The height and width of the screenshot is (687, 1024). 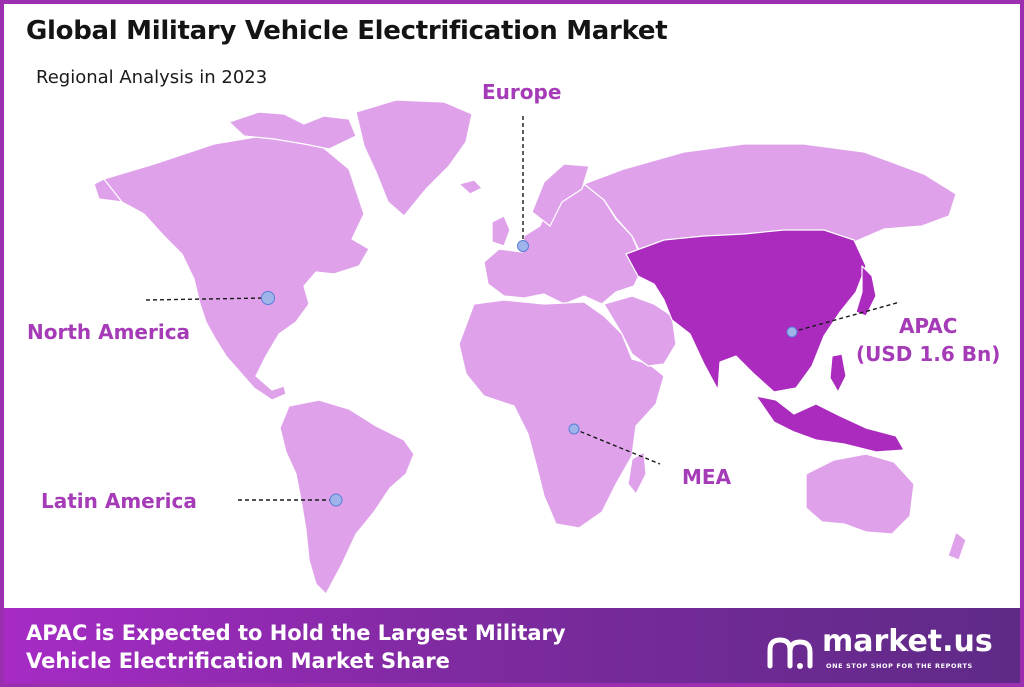 What do you see at coordinates (336, 500) in the screenshot?
I see `latin-america-marker` at bounding box center [336, 500].